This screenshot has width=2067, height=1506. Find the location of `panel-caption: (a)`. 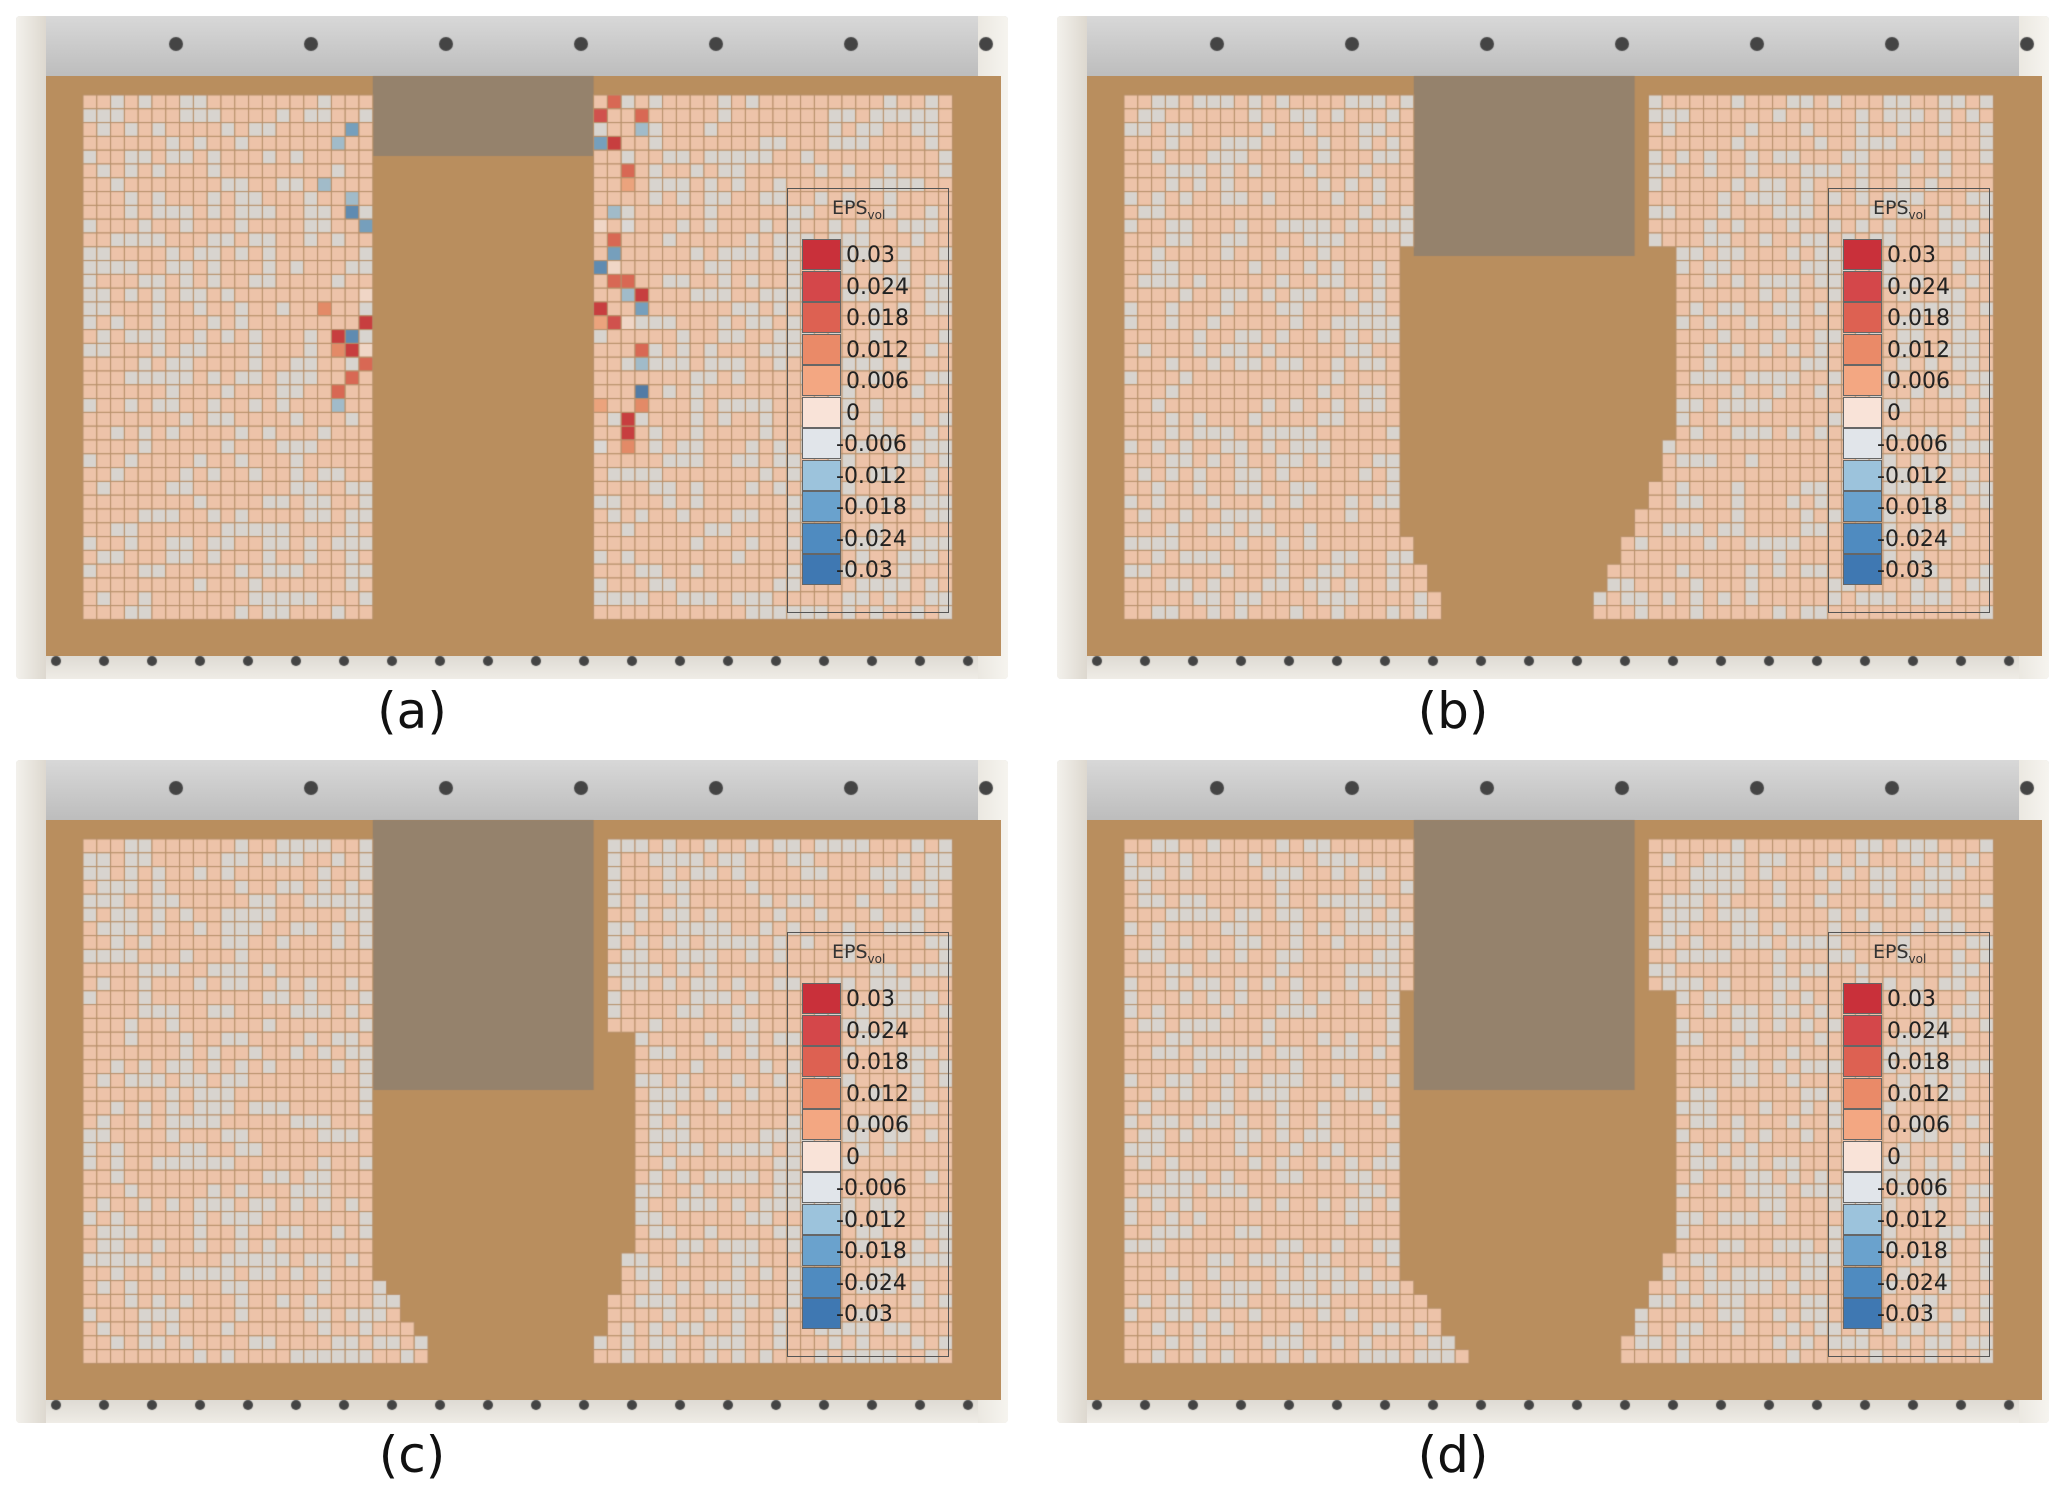

panel-caption: (a) is located at coordinates (412, 711).